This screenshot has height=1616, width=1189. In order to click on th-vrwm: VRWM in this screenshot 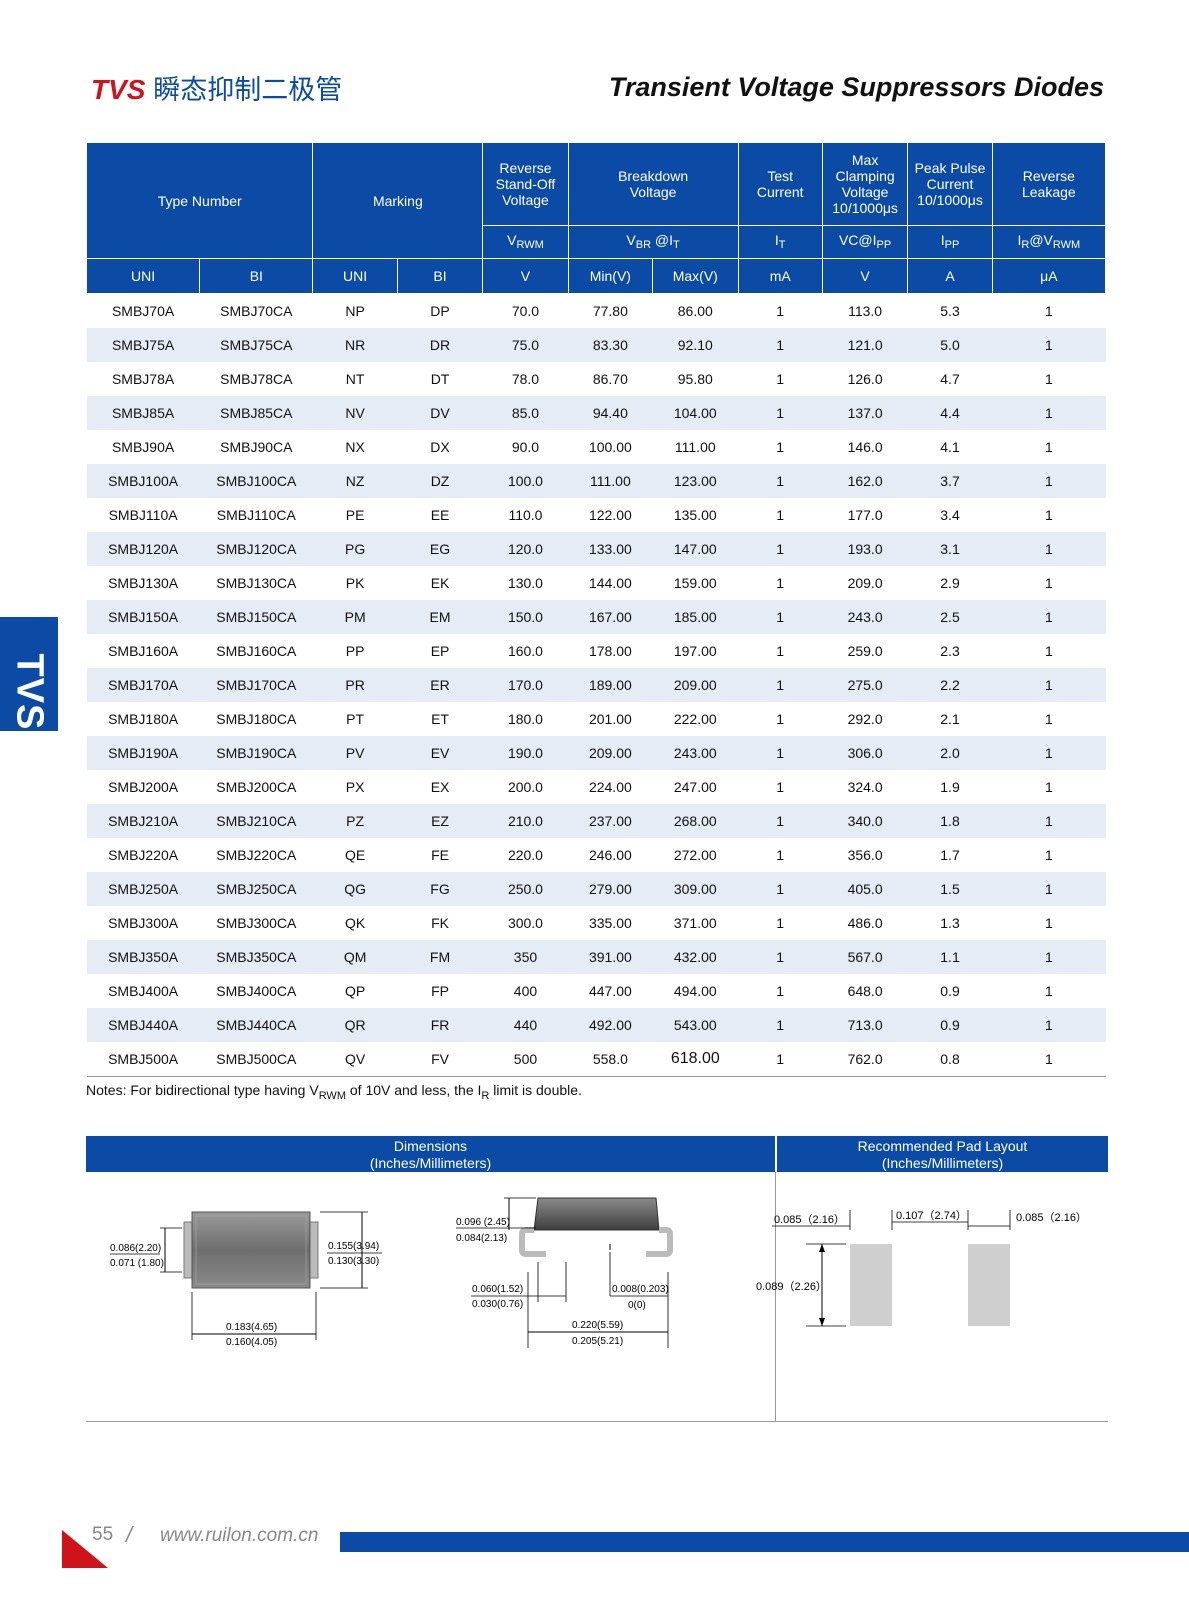, I will do `click(525, 242)`.